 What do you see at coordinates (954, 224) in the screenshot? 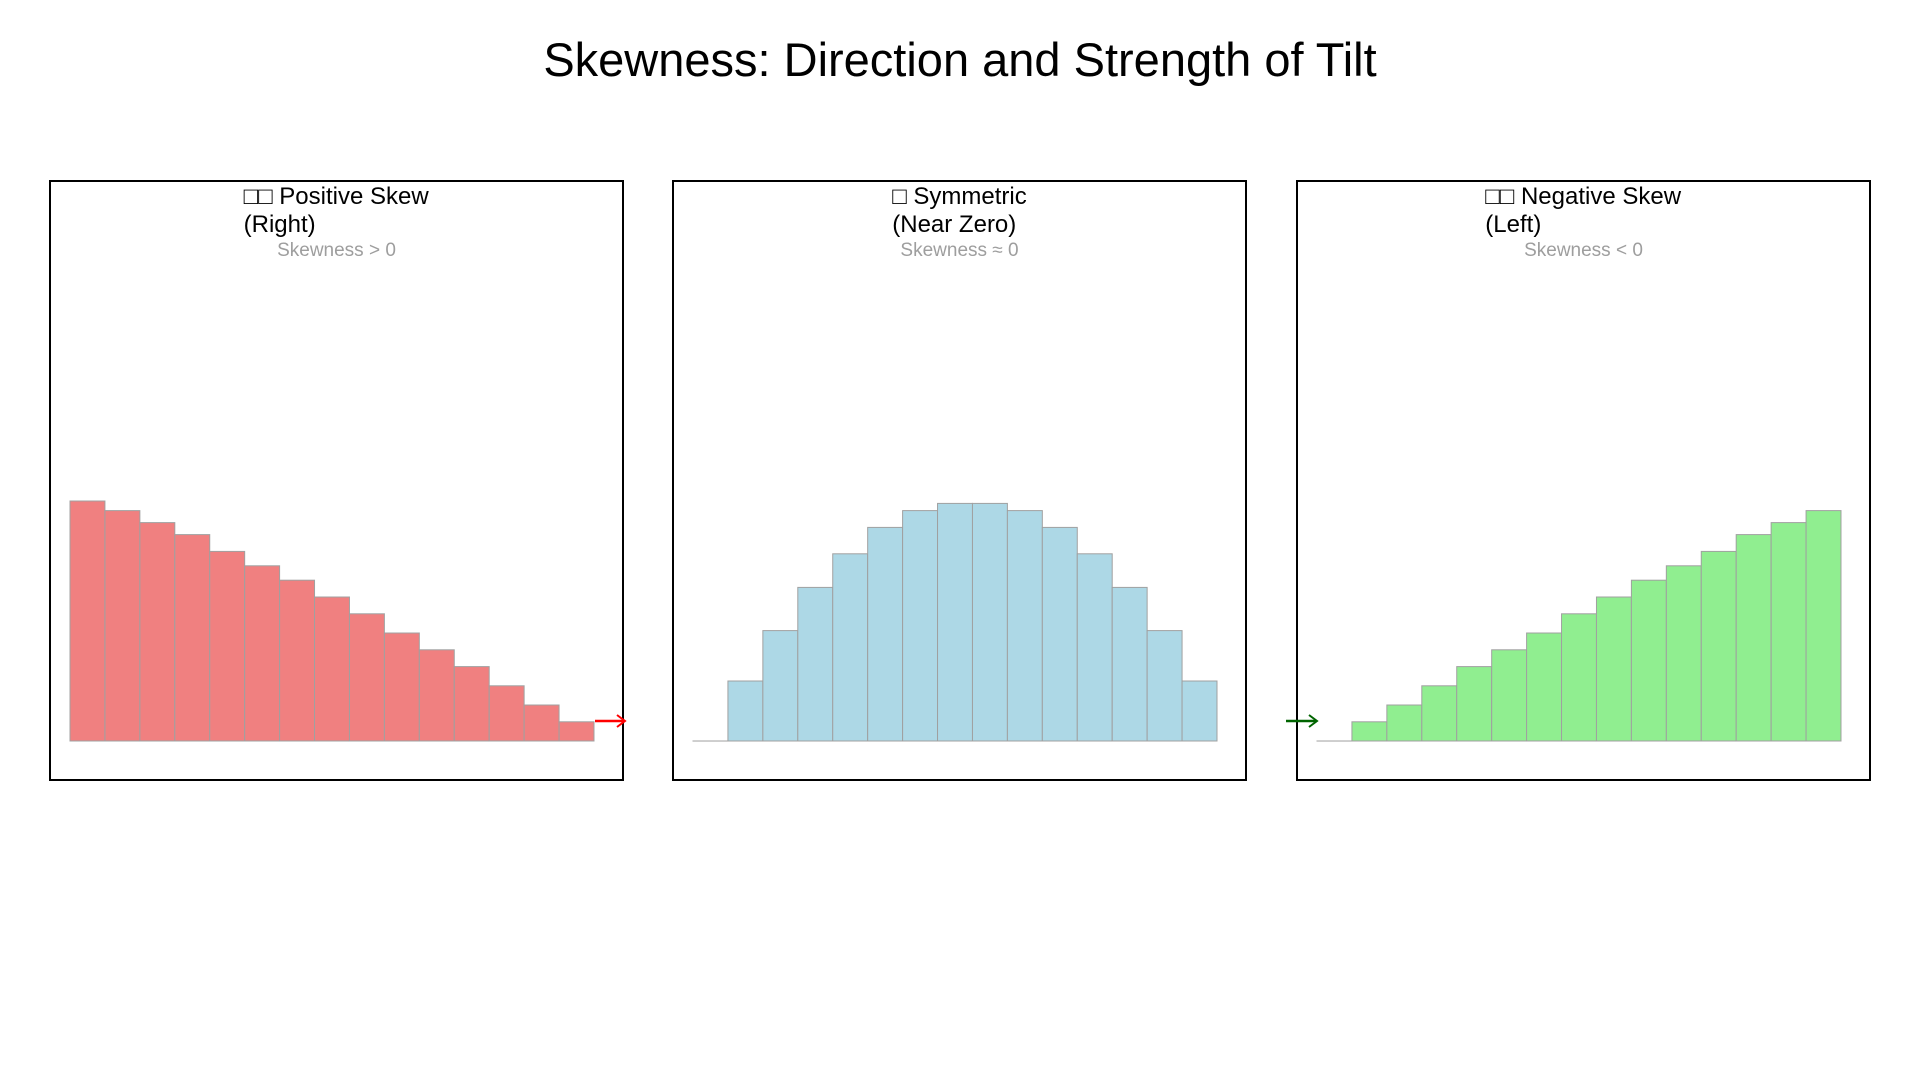
I see `symmetric-panel-title-line2: (Near Zero)` at bounding box center [954, 224].